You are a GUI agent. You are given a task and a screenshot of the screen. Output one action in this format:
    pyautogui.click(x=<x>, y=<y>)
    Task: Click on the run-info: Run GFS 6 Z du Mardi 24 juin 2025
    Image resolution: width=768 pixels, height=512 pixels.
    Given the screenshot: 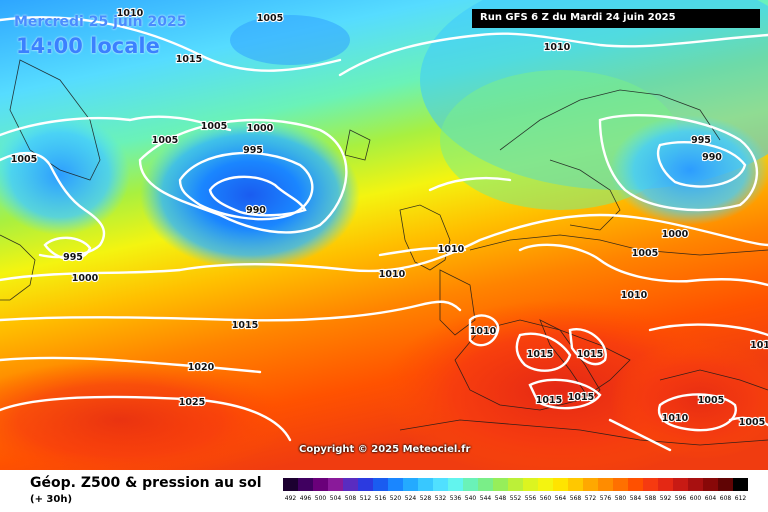 What is the action you would take?
    pyautogui.click(x=578, y=17)
    